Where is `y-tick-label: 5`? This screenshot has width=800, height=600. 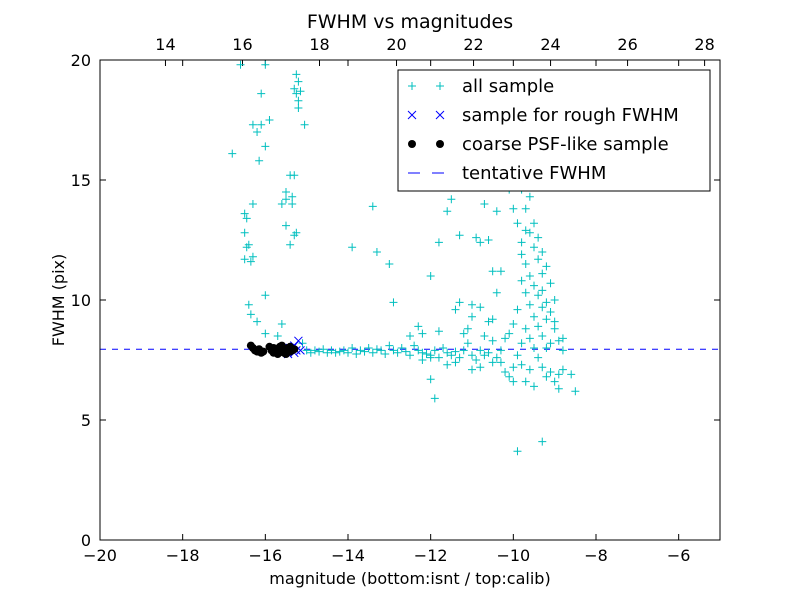 y-tick-label: 5 is located at coordinates (86, 420).